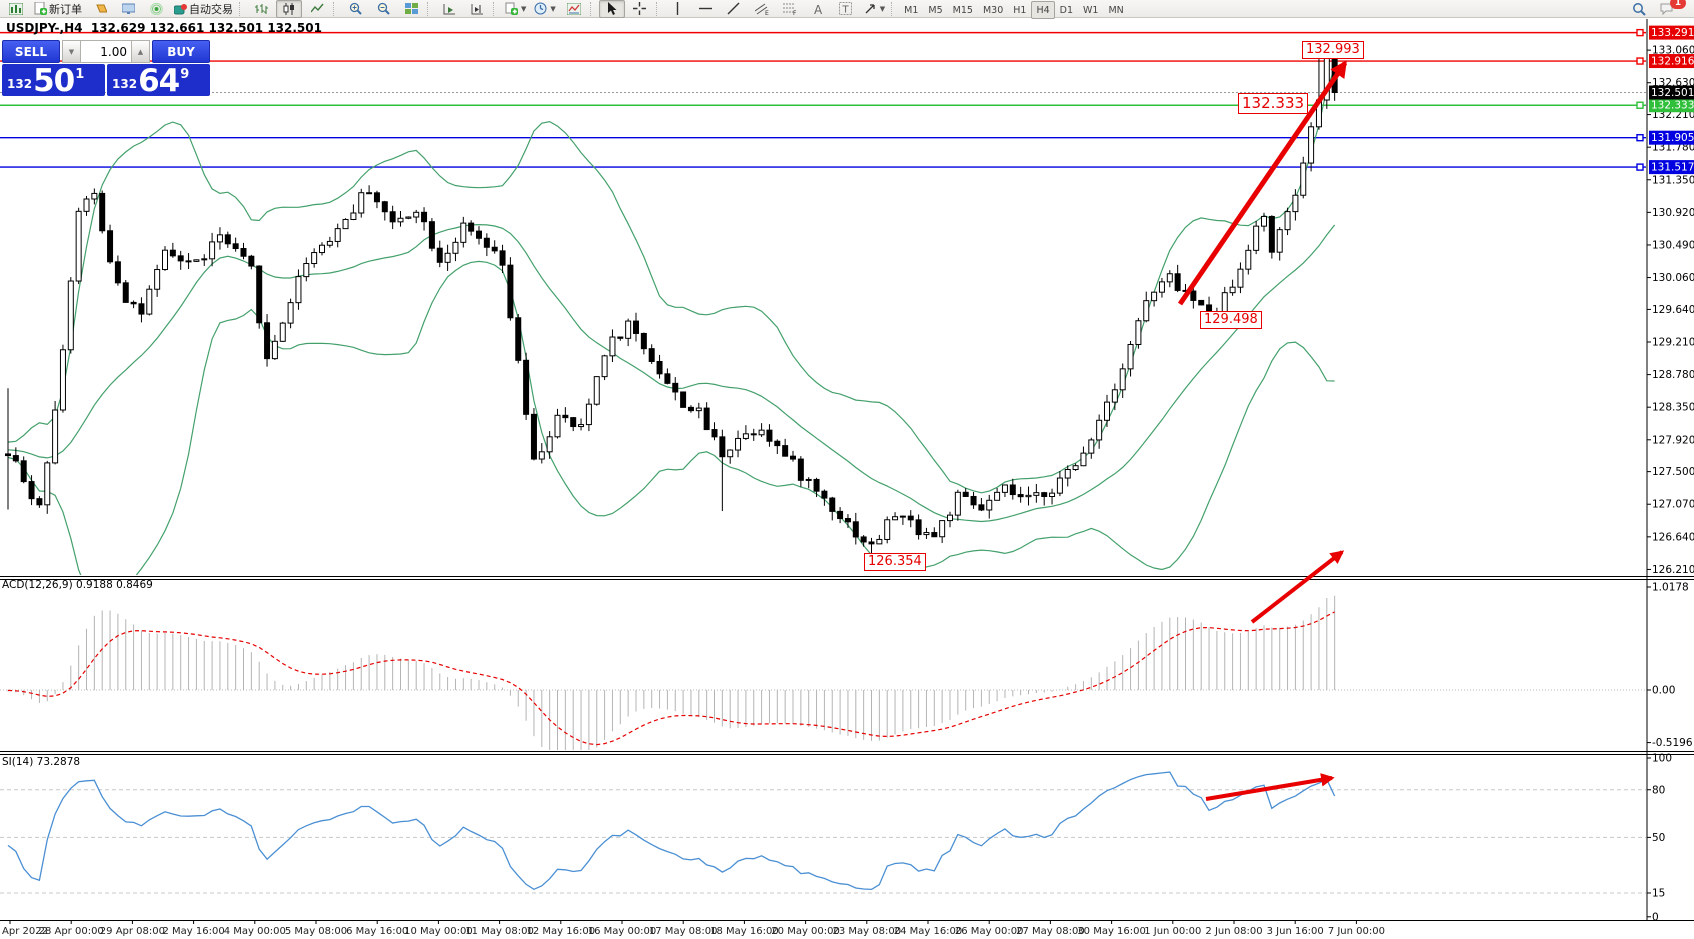 Image resolution: width=1694 pixels, height=939 pixels. I want to click on trend-arrow-price, so click(1262, 183).